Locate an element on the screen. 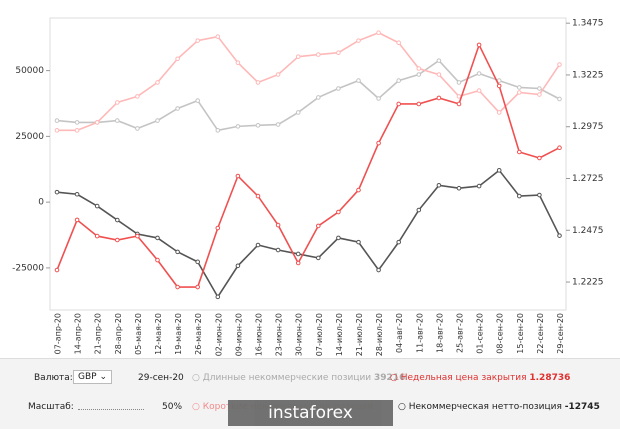 The width and height of the screenshot is (620, 429). legend-value: 39216 is located at coordinates (390, 378).